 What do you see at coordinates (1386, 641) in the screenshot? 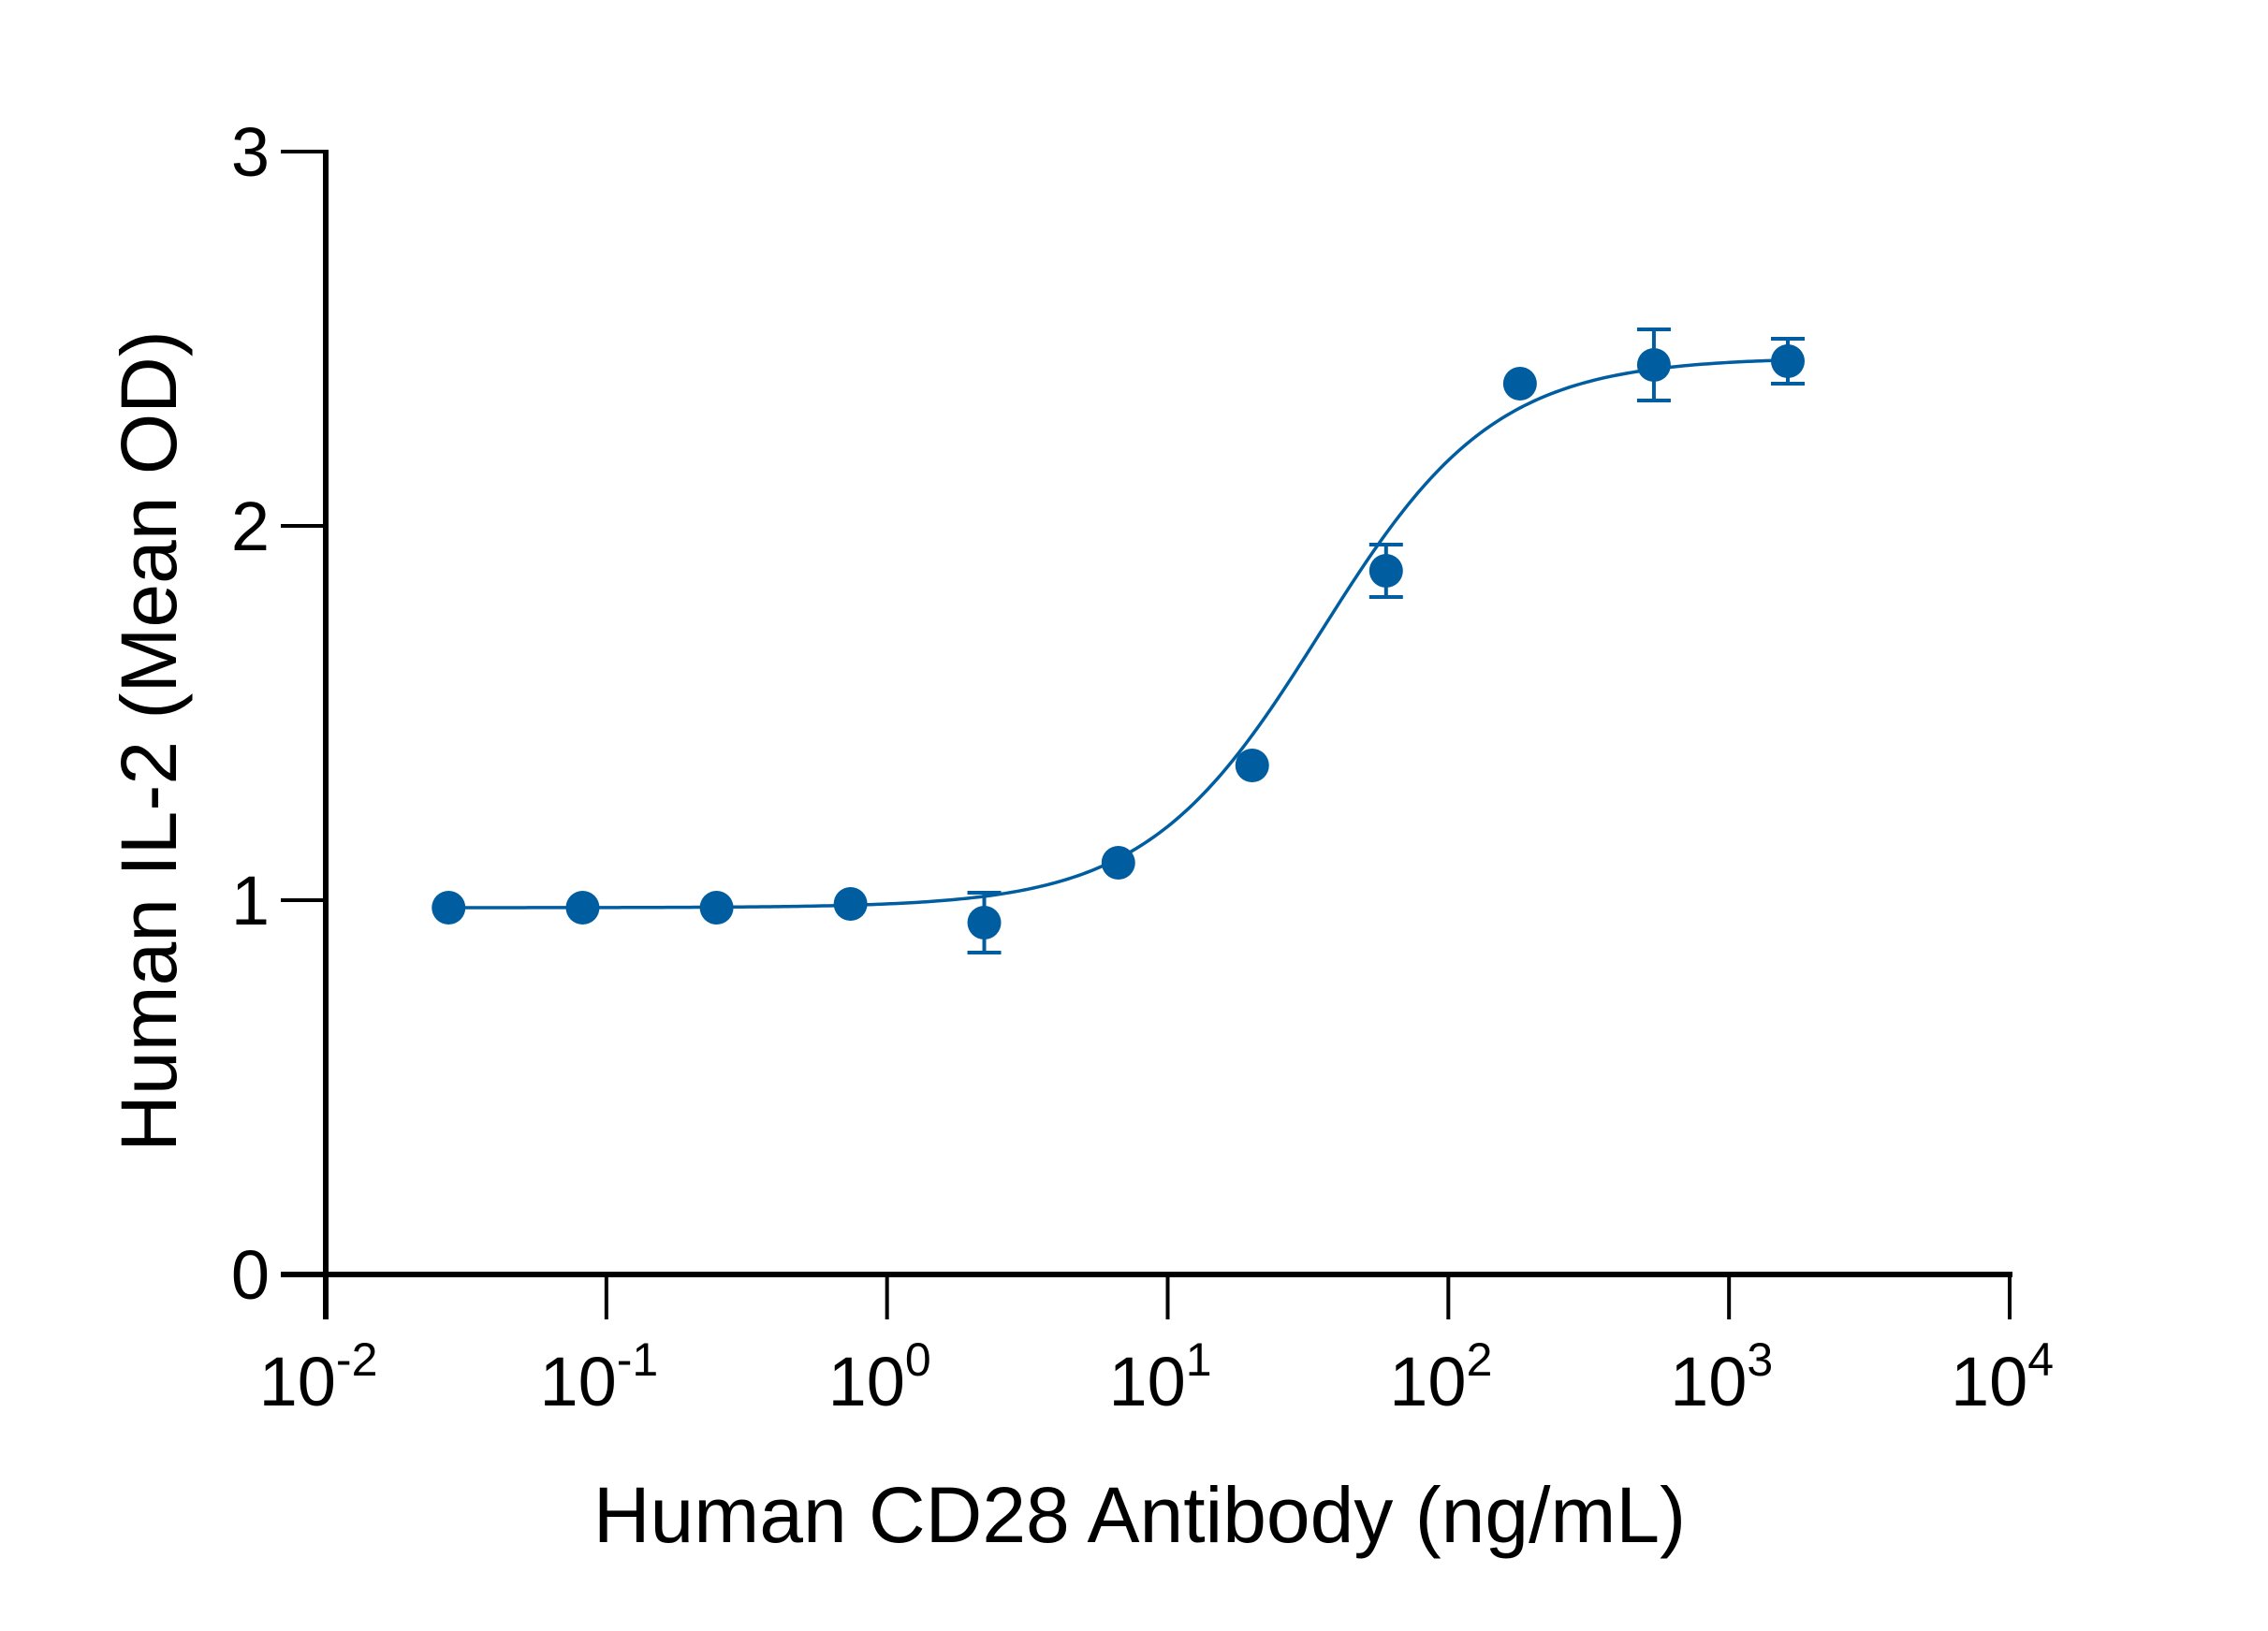
I see `error-bars` at bounding box center [1386, 641].